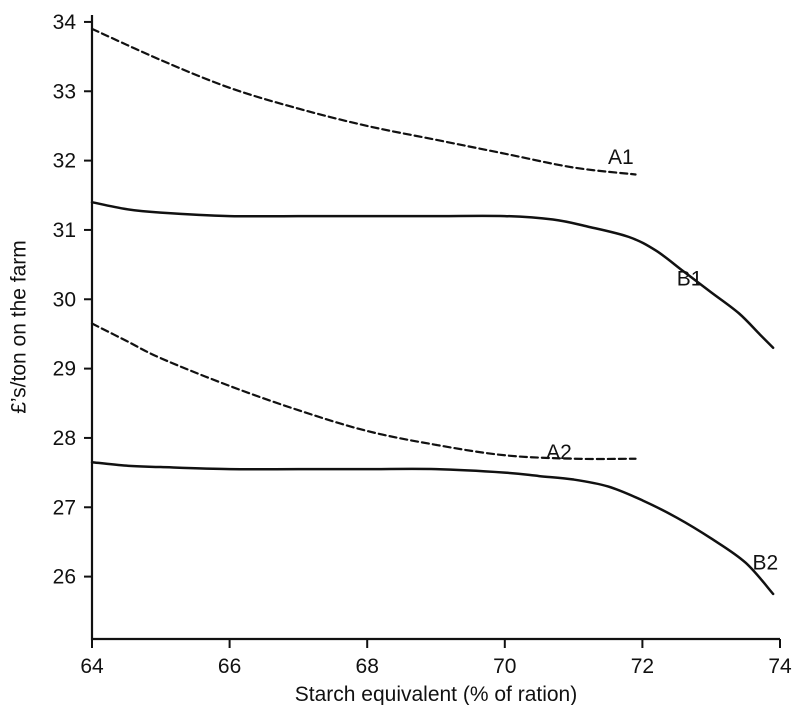 The height and width of the screenshot is (705, 794). What do you see at coordinates (64, 161) in the screenshot?
I see `y-tick-label-32: 32` at bounding box center [64, 161].